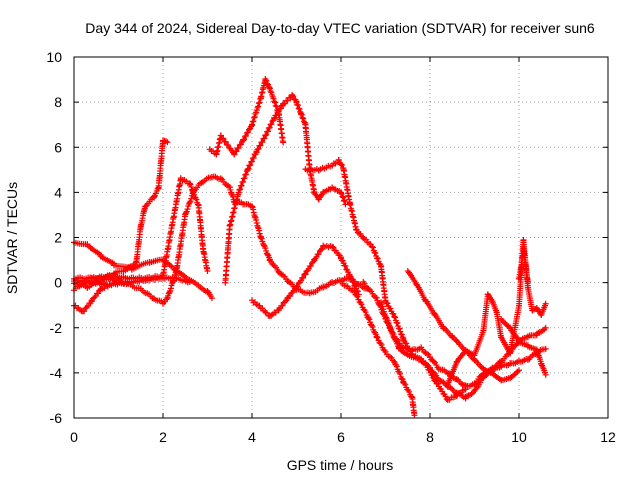 This screenshot has width=640, height=480. Describe the element at coordinates (56, 418) in the screenshot. I see `y-tick-label: -6` at that location.